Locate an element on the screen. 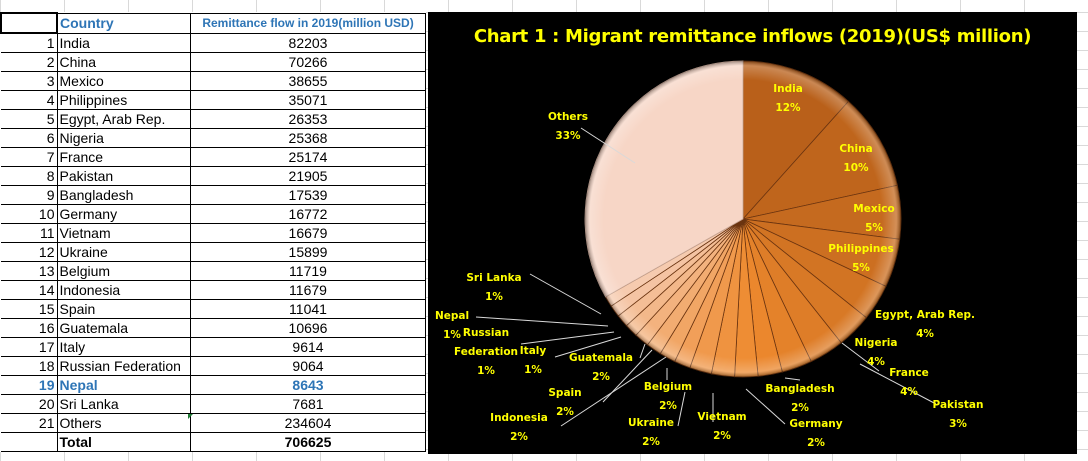 The height and width of the screenshot is (461, 1088). country-cell: Indonesia is located at coordinates (123, 290).